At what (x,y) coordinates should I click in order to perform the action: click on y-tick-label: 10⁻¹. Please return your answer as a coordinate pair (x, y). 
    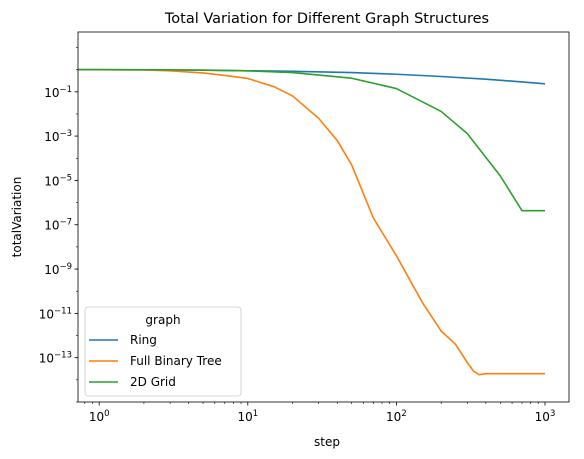
    Looking at the image, I should click on (58, 92).